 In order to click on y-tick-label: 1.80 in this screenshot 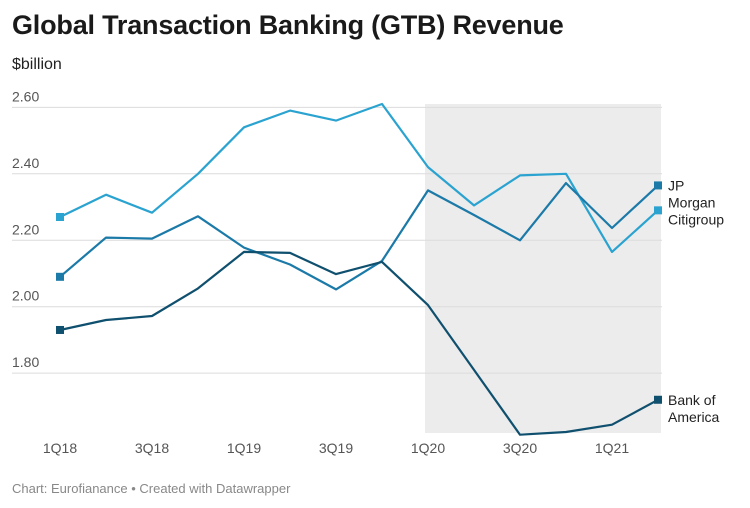, I will do `click(25, 362)`.